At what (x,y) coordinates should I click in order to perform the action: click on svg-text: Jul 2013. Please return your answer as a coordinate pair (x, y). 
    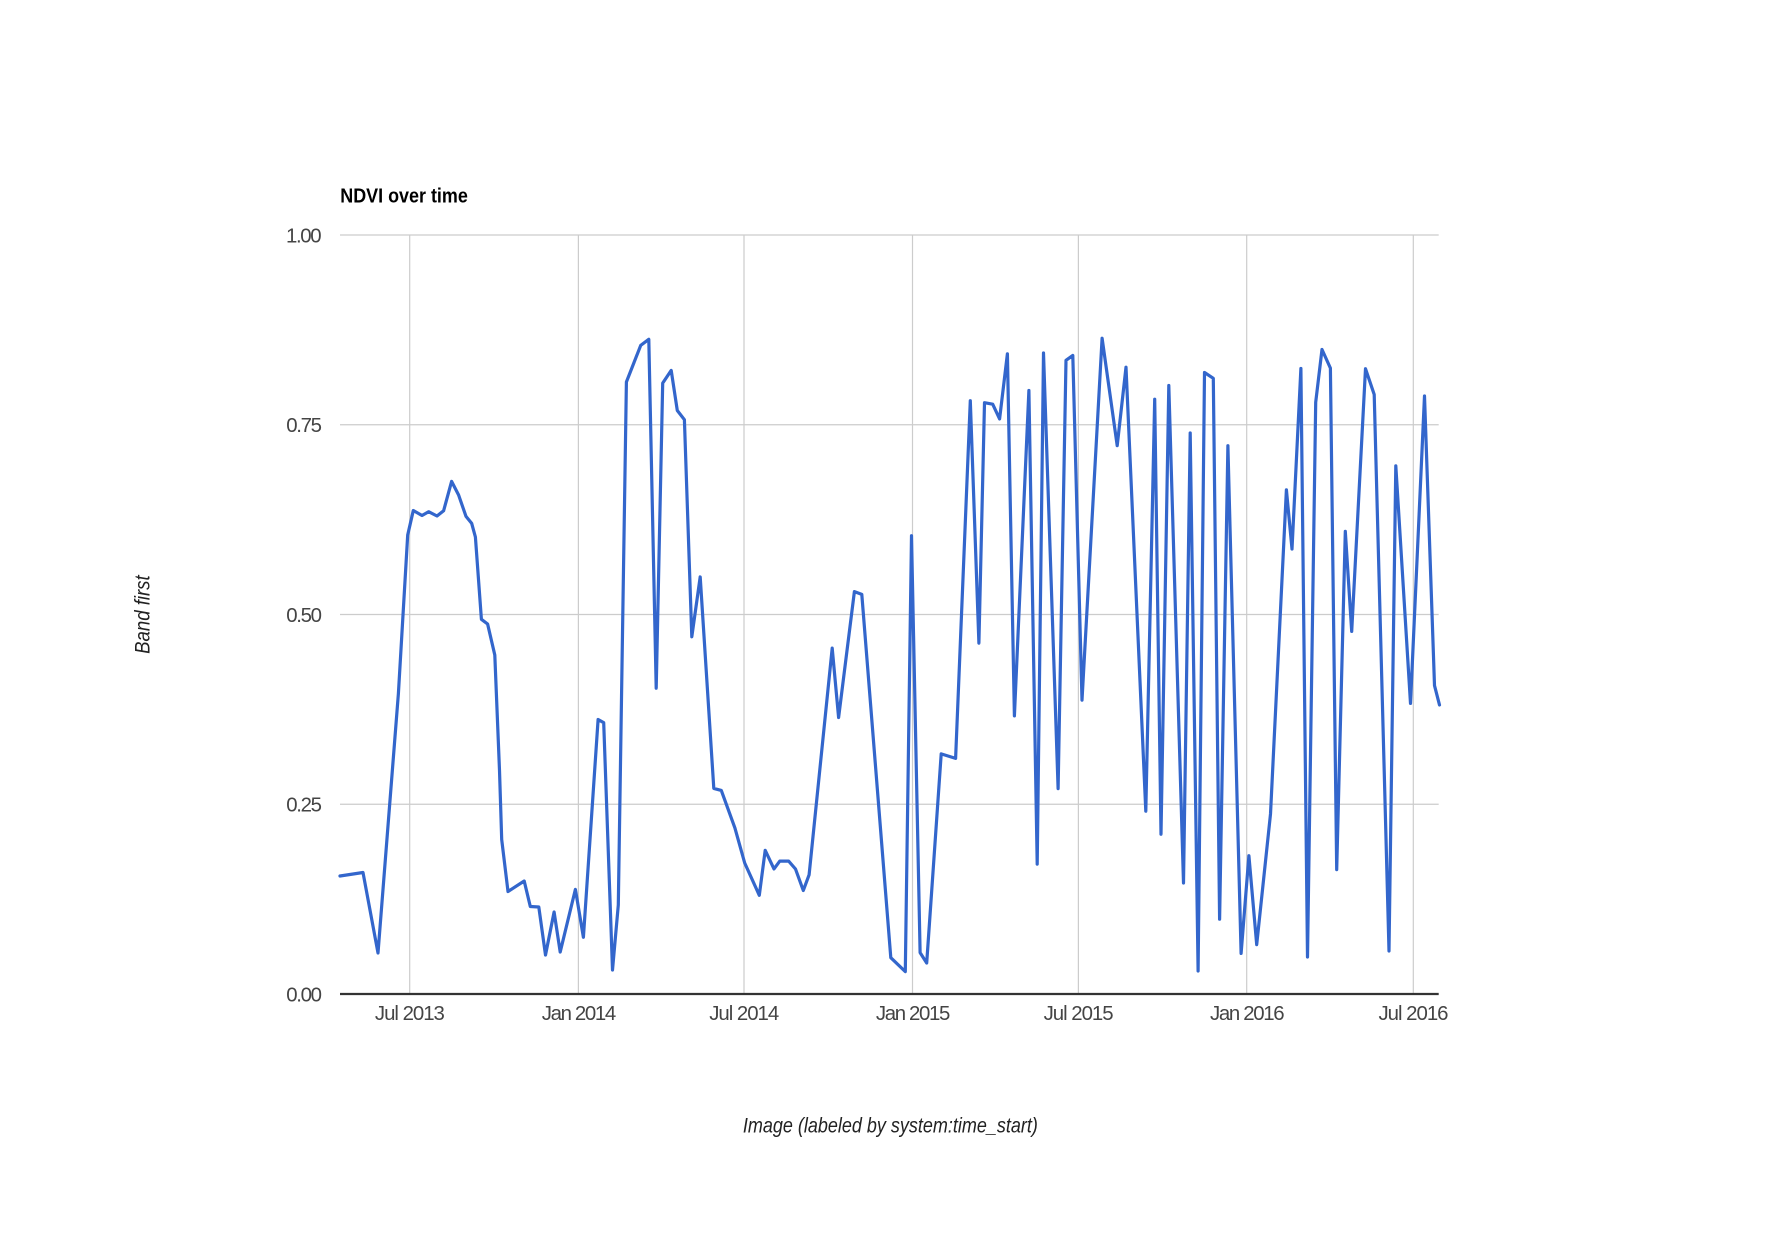
    Looking at the image, I should click on (410, 1014).